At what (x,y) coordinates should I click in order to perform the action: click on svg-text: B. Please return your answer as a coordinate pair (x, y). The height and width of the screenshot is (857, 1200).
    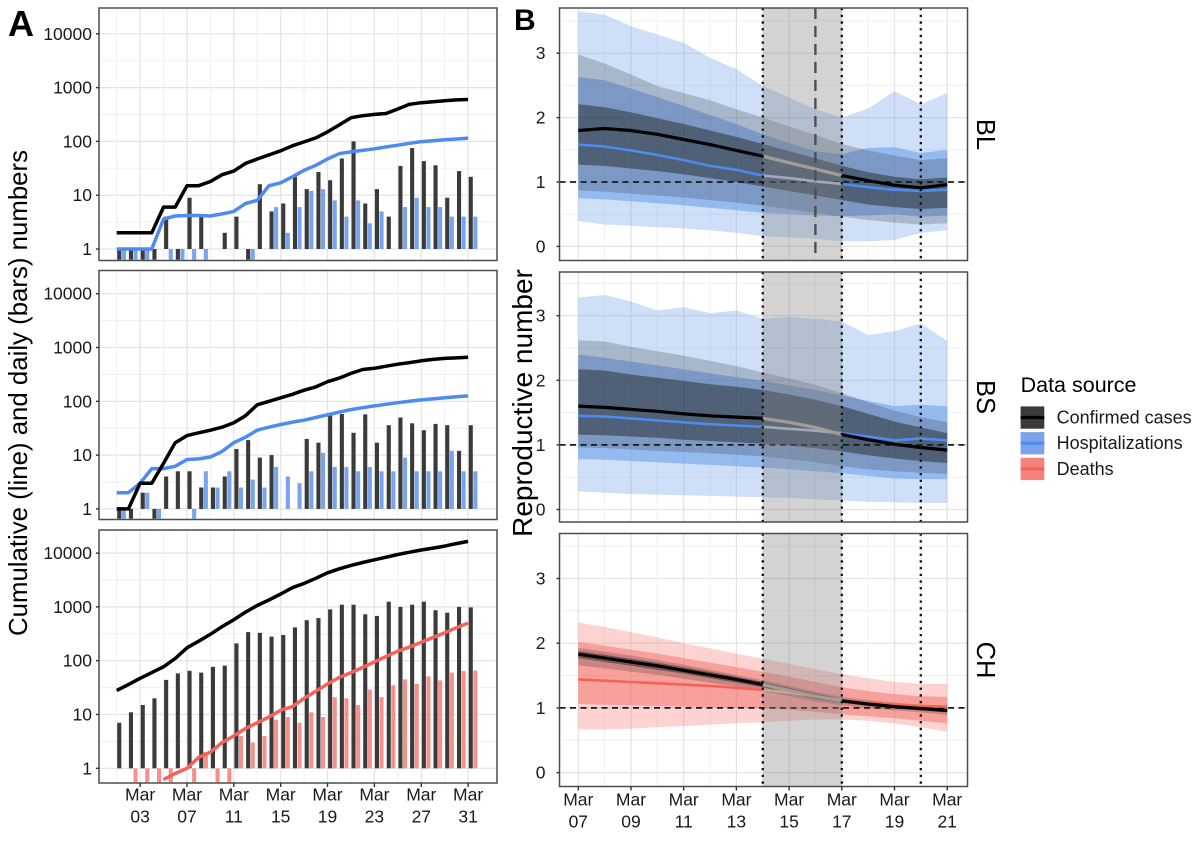
    Looking at the image, I should click on (525, 20).